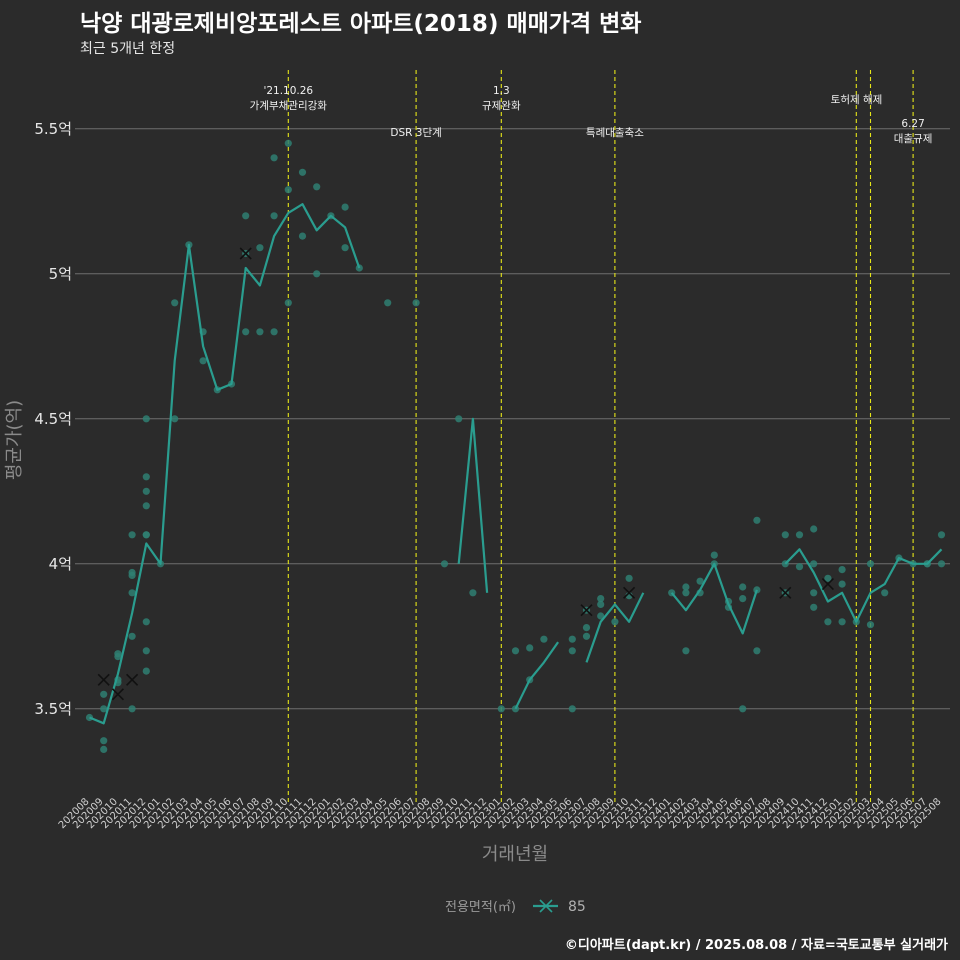 The width and height of the screenshot is (960, 960). I want to click on event-annotation-label: 6.27, so click(912, 124).